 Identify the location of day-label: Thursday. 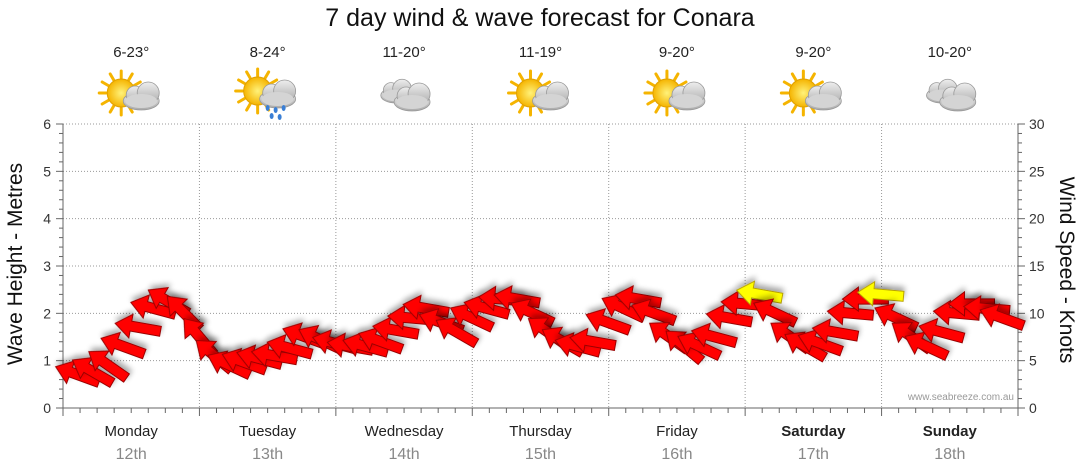
(540, 431).